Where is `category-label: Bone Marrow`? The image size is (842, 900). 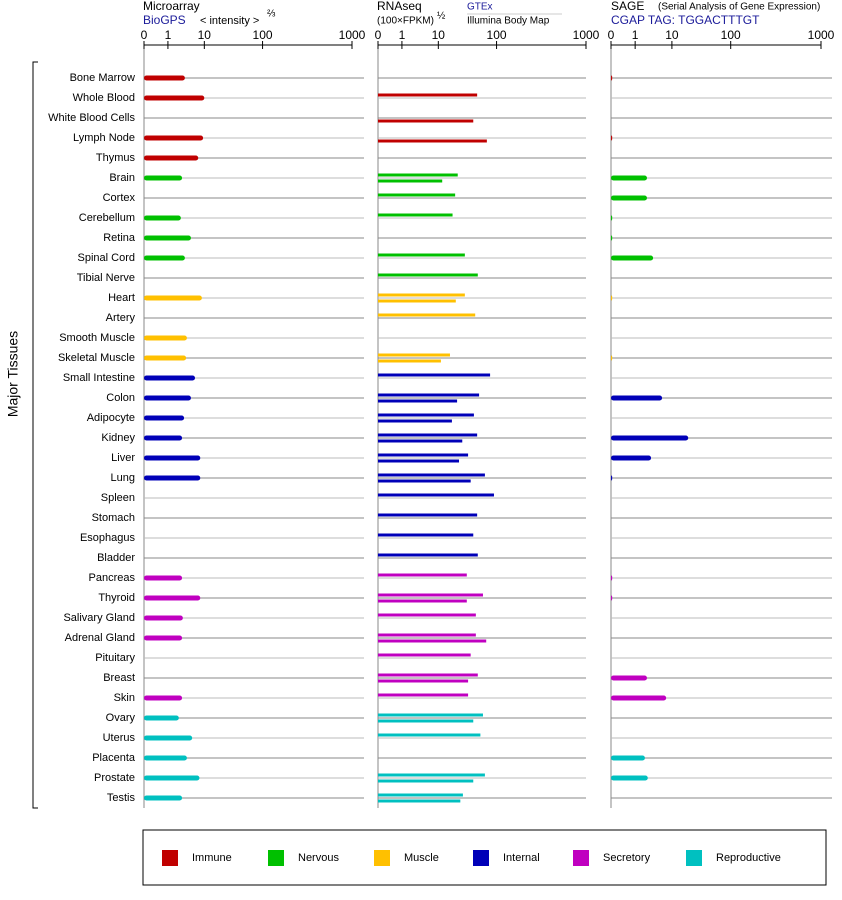 category-label: Bone Marrow is located at coordinates (102, 78).